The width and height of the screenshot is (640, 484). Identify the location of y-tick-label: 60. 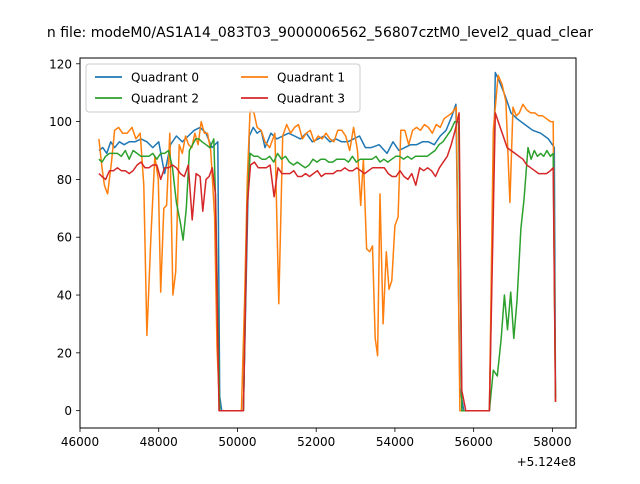
(64, 238).